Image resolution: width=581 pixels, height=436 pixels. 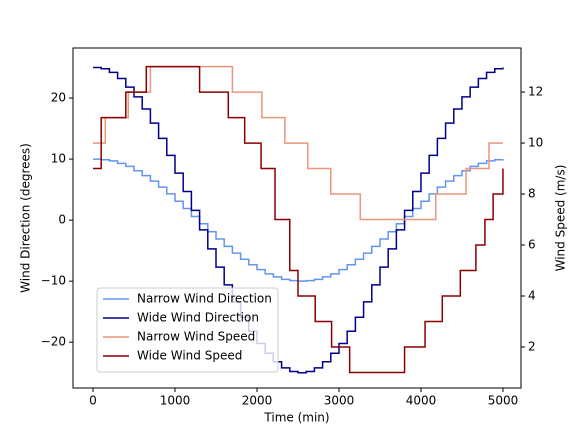 I want to click on x-tick-label: 3000, so click(x=339, y=401).